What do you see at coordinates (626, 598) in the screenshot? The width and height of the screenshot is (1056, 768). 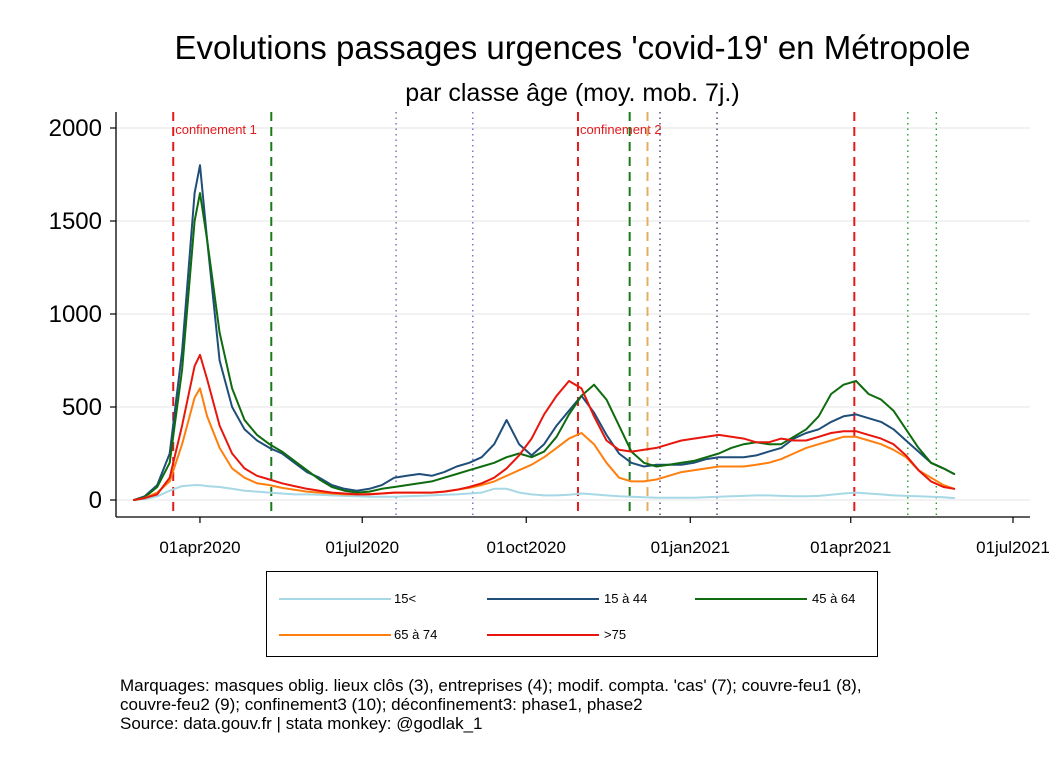 I see `legend-label: 15 à 44` at bounding box center [626, 598].